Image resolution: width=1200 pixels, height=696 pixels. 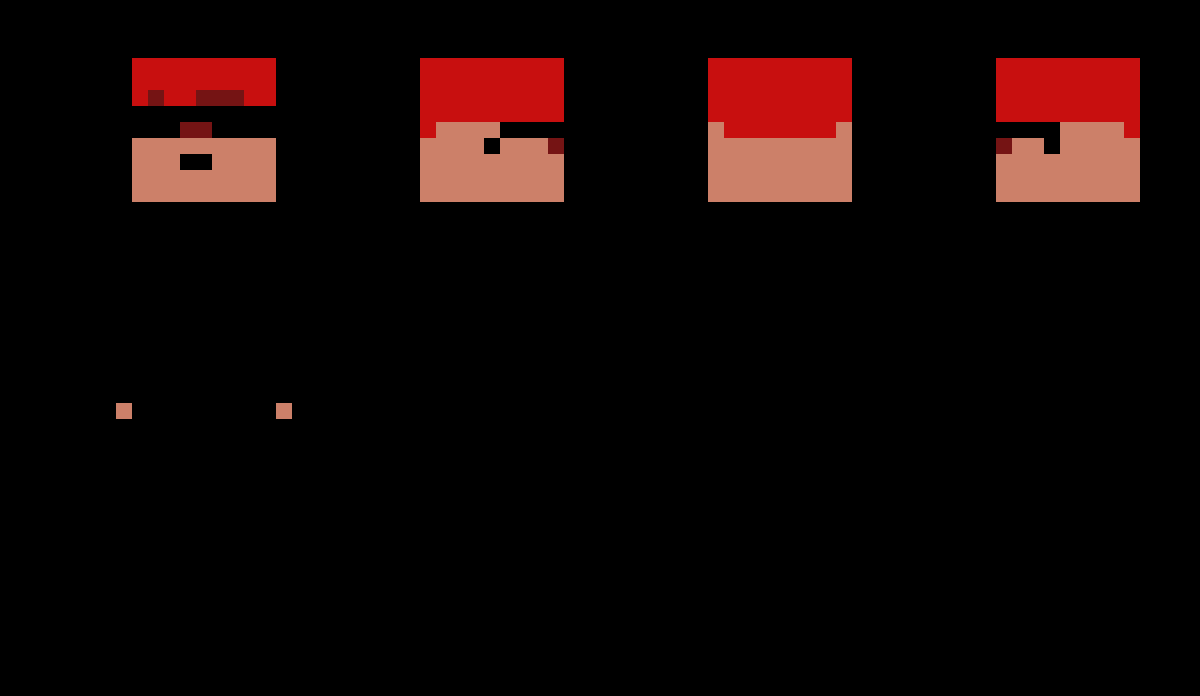 What do you see at coordinates (492, 130) in the screenshot?
I see `face-left-three-quarter` at bounding box center [492, 130].